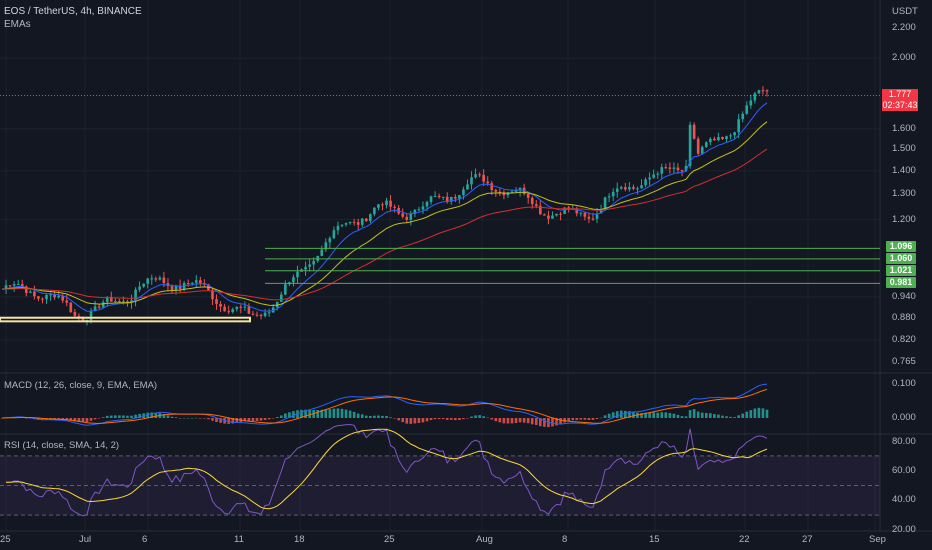 The image size is (932, 550). Describe the element at coordinates (807, 539) in the screenshot. I see `time-tick: 27` at that location.